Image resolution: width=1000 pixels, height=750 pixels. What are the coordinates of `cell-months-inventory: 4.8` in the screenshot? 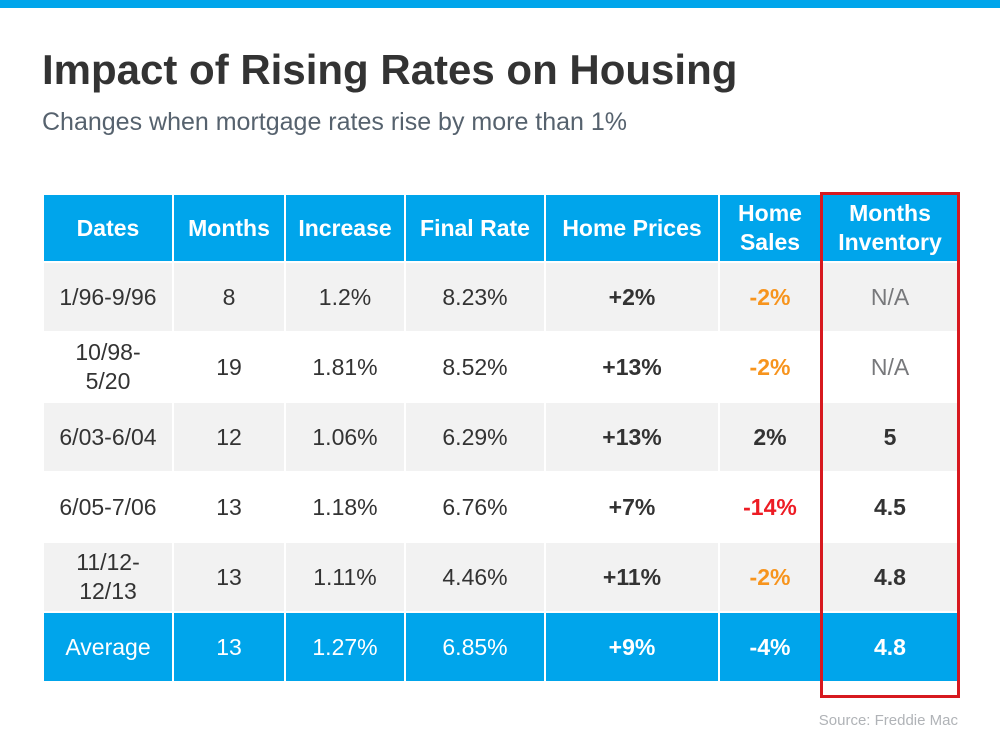 It's located at (890, 577).